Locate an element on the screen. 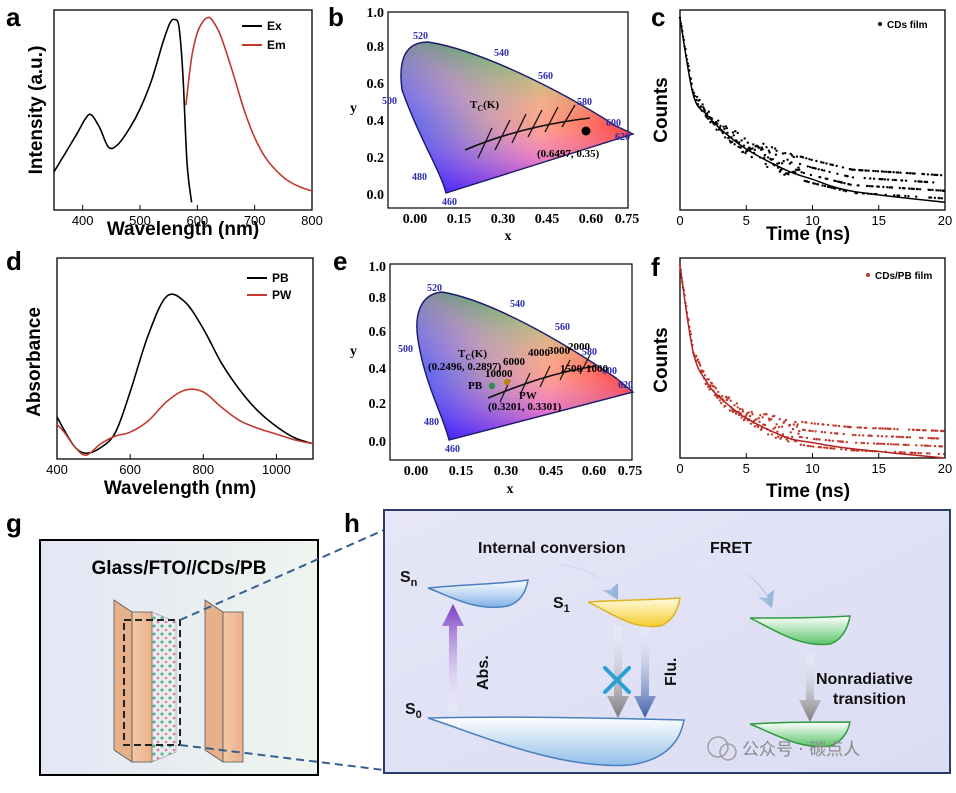 This screenshot has width=956, height=793. panel-e-letter: e is located at coordinates (340, 261).